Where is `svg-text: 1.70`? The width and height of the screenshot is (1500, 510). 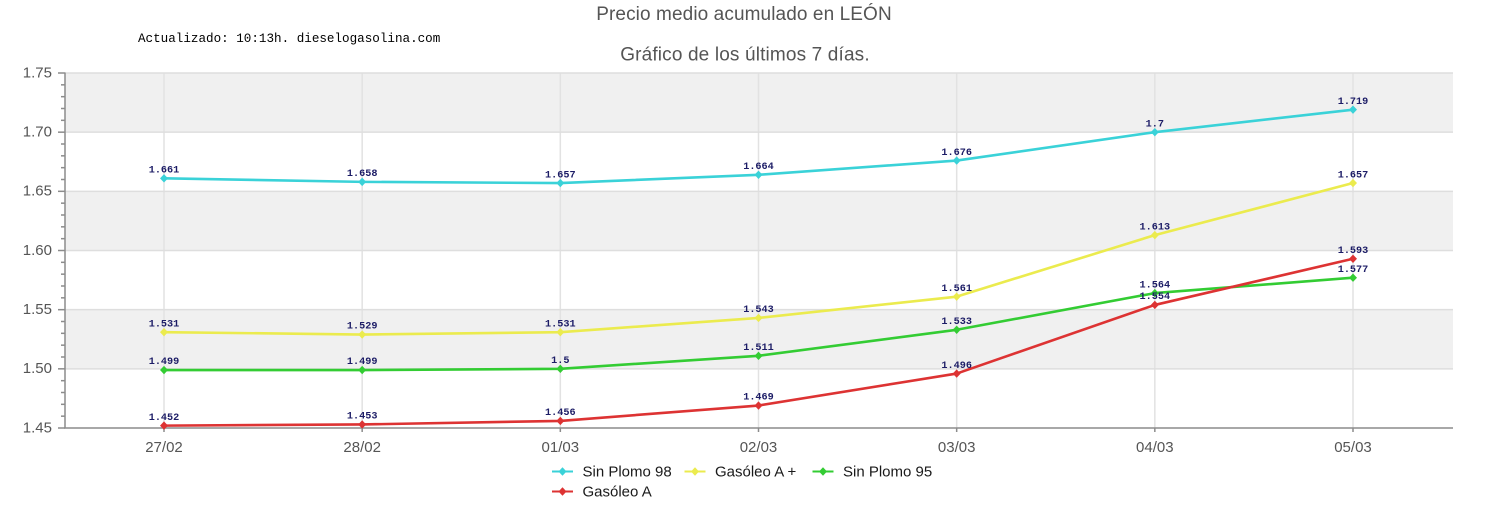 svg-text: 1.70 is located at coordinates (37, 132).